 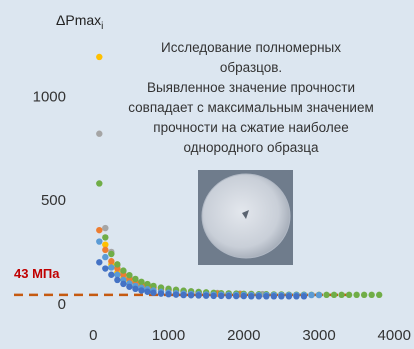 I want to click on annotation-line: прочности на сжатие наиболее, so click(x=251, y=127).